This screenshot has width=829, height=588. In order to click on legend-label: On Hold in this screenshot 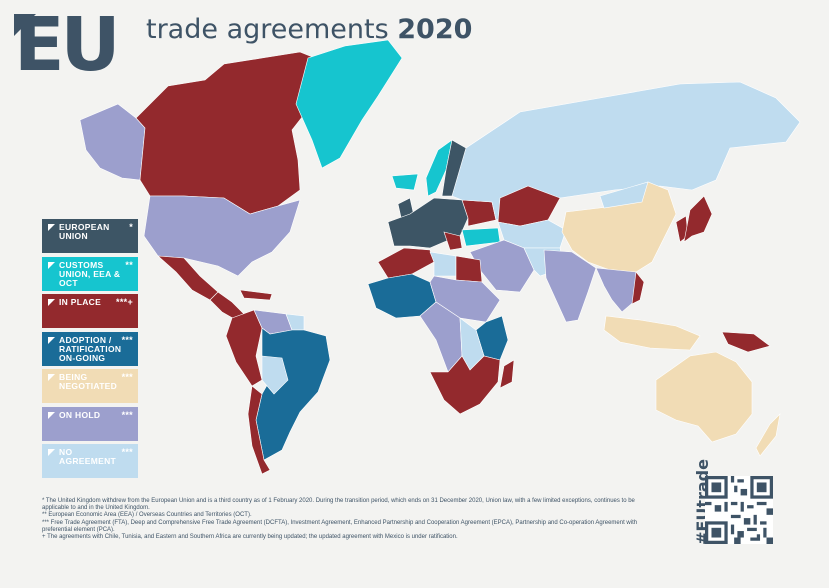, I will do `click(80, 414)`.